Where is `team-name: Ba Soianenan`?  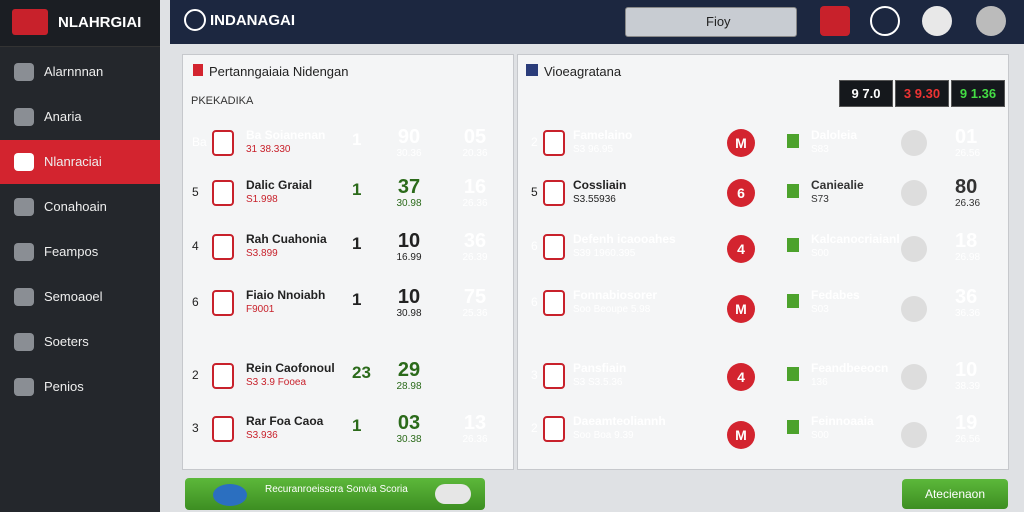 team-name: Ba Soianenan is located at coordinates (286, 135).